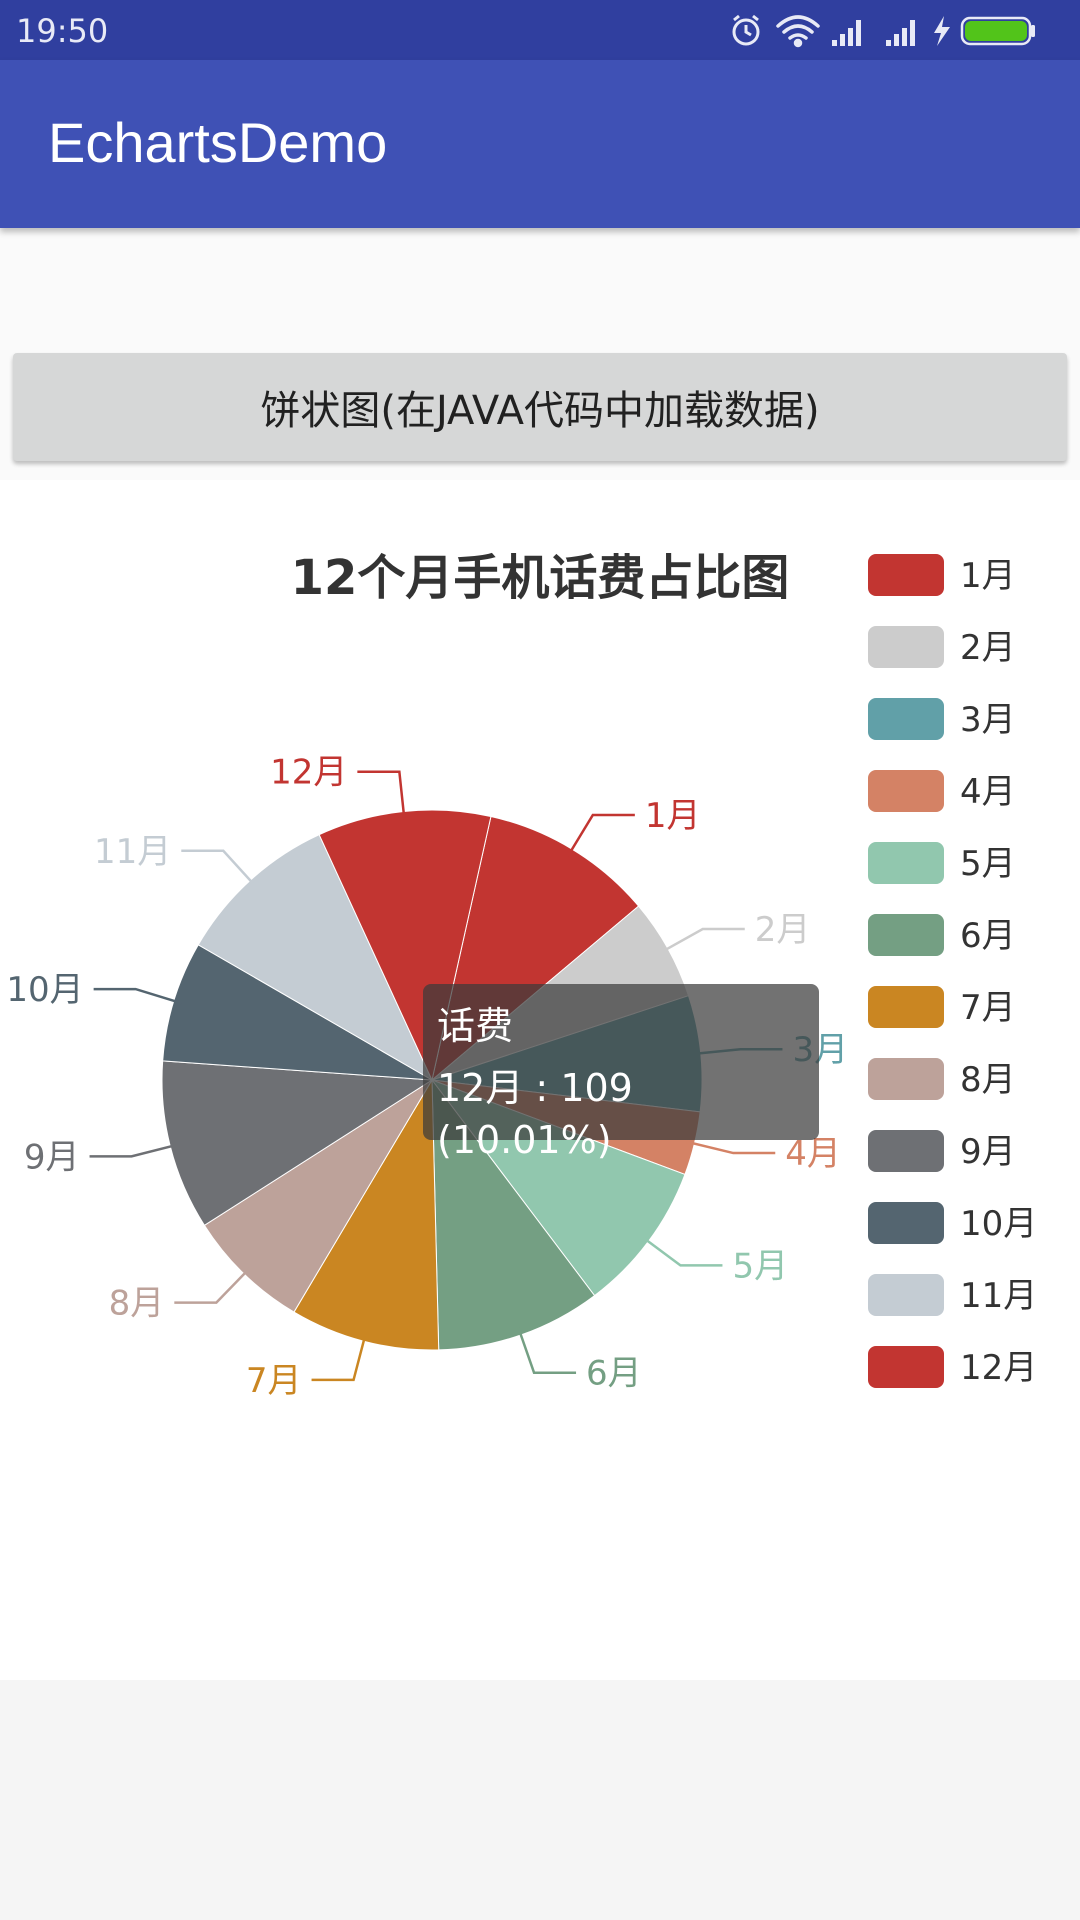  What do you see at coordinates (540, 144) in the screenshot?
I see `app-bar: EchartsDemo` at bounding box center [540, 144].